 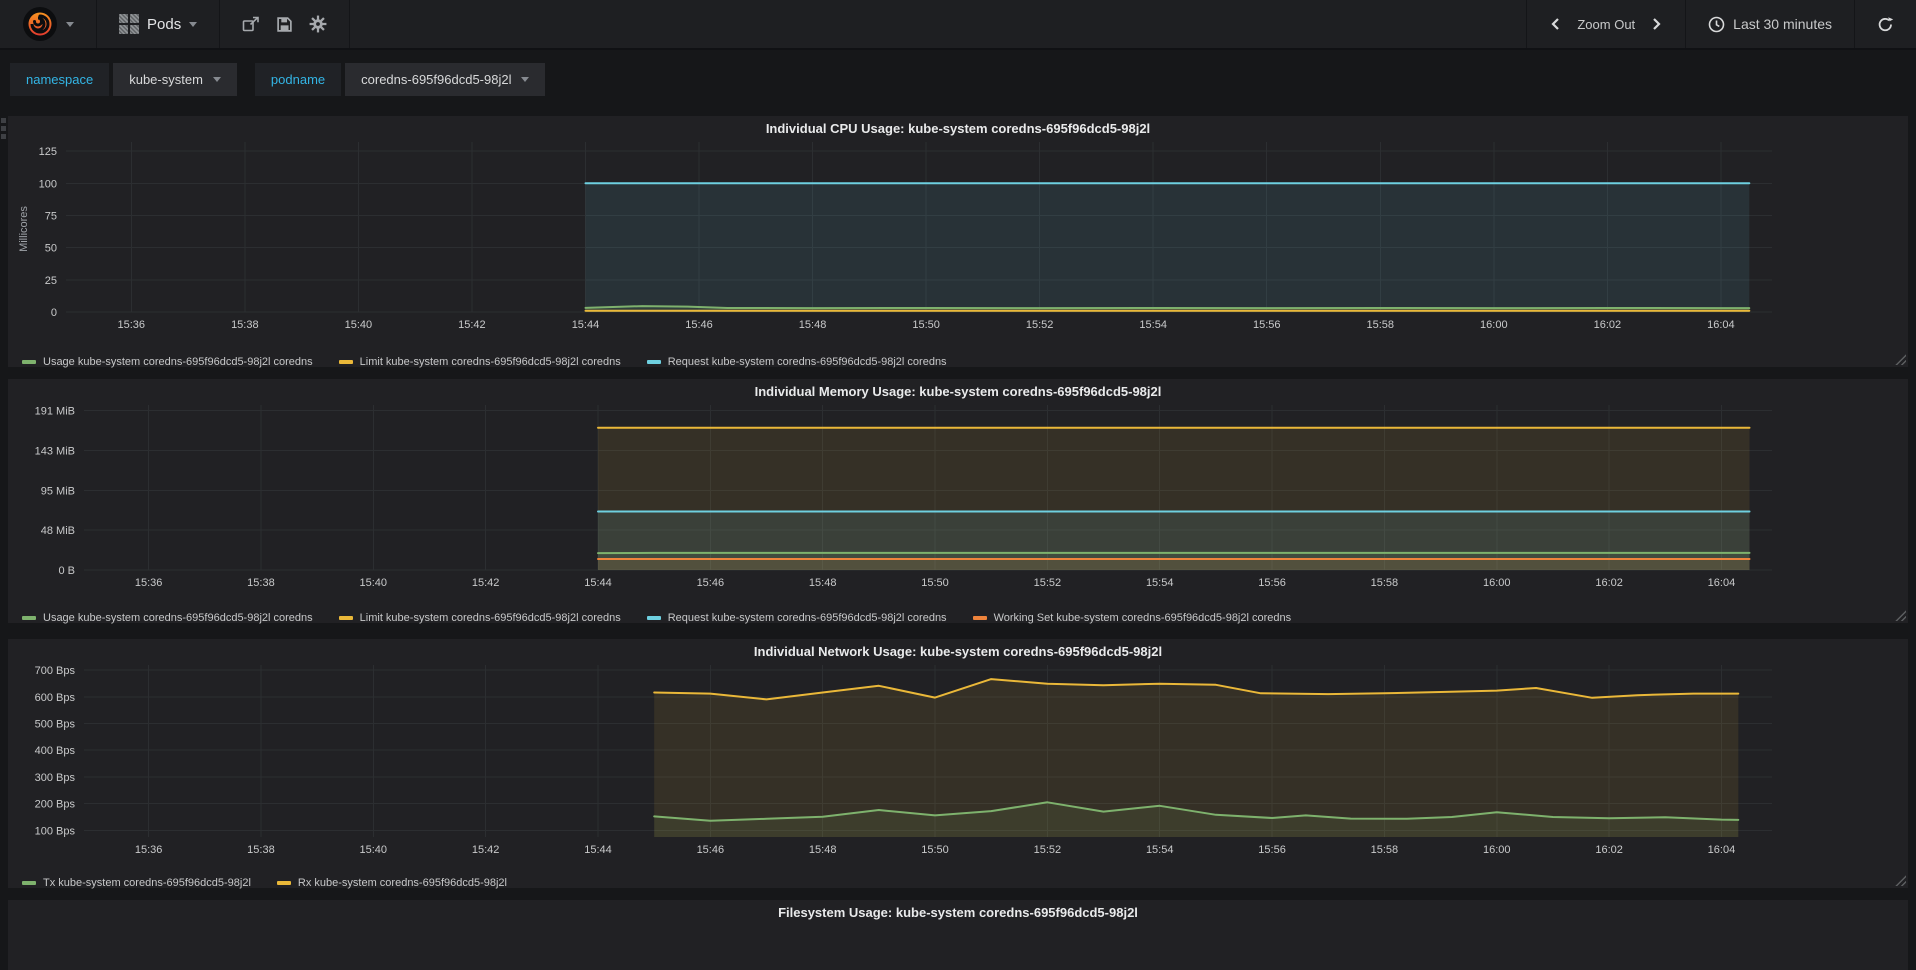 What do you see at coordinates (59, 79) in the screenshot?
I see `variable-namespace-label: namespace` at bounding box center [59, 79].